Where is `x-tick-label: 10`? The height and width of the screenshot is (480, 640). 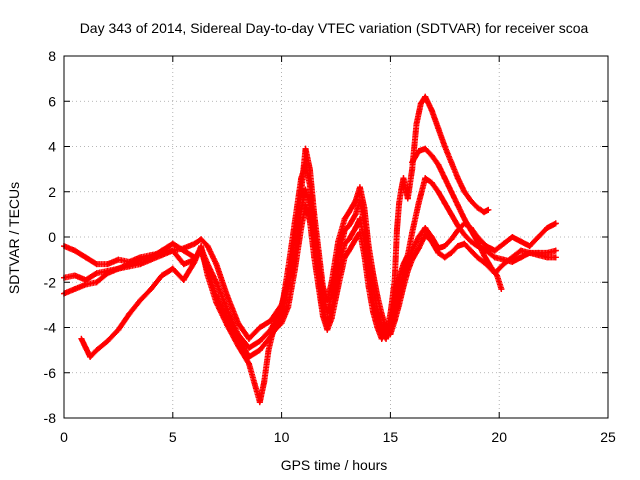 x-tick-label: 10 is located at coordinates (282, 437).